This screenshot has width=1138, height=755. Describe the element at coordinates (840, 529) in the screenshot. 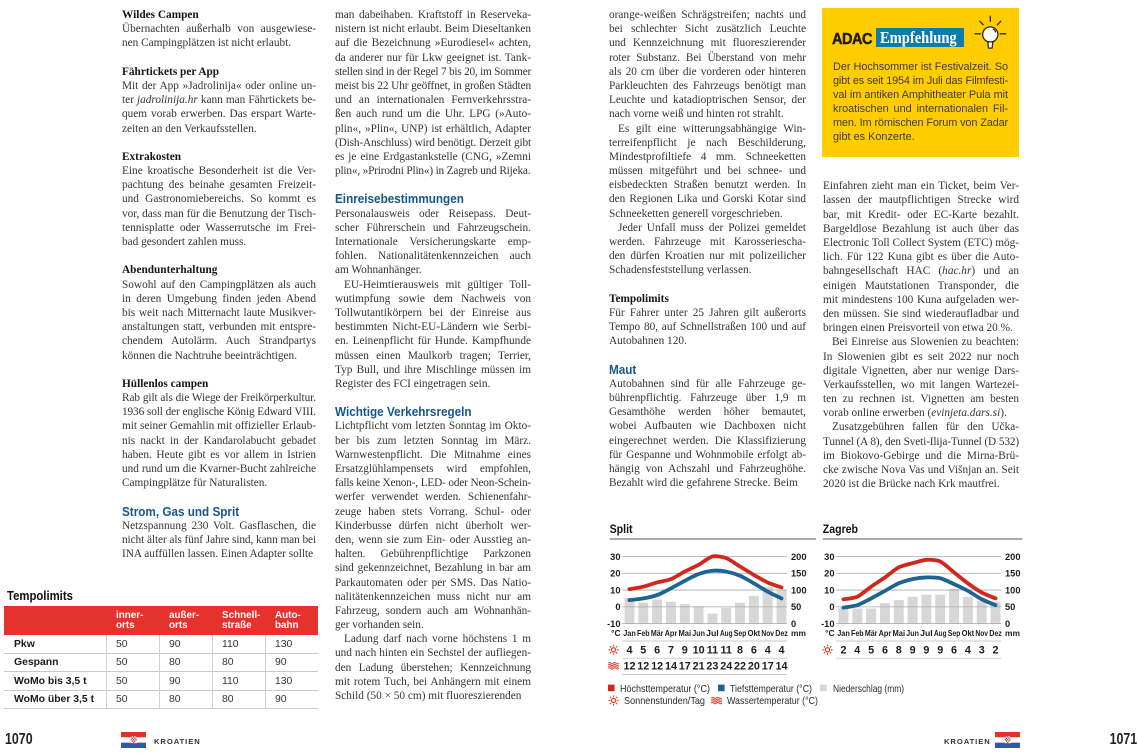

I see `svg-text: Zagreb` at that location.